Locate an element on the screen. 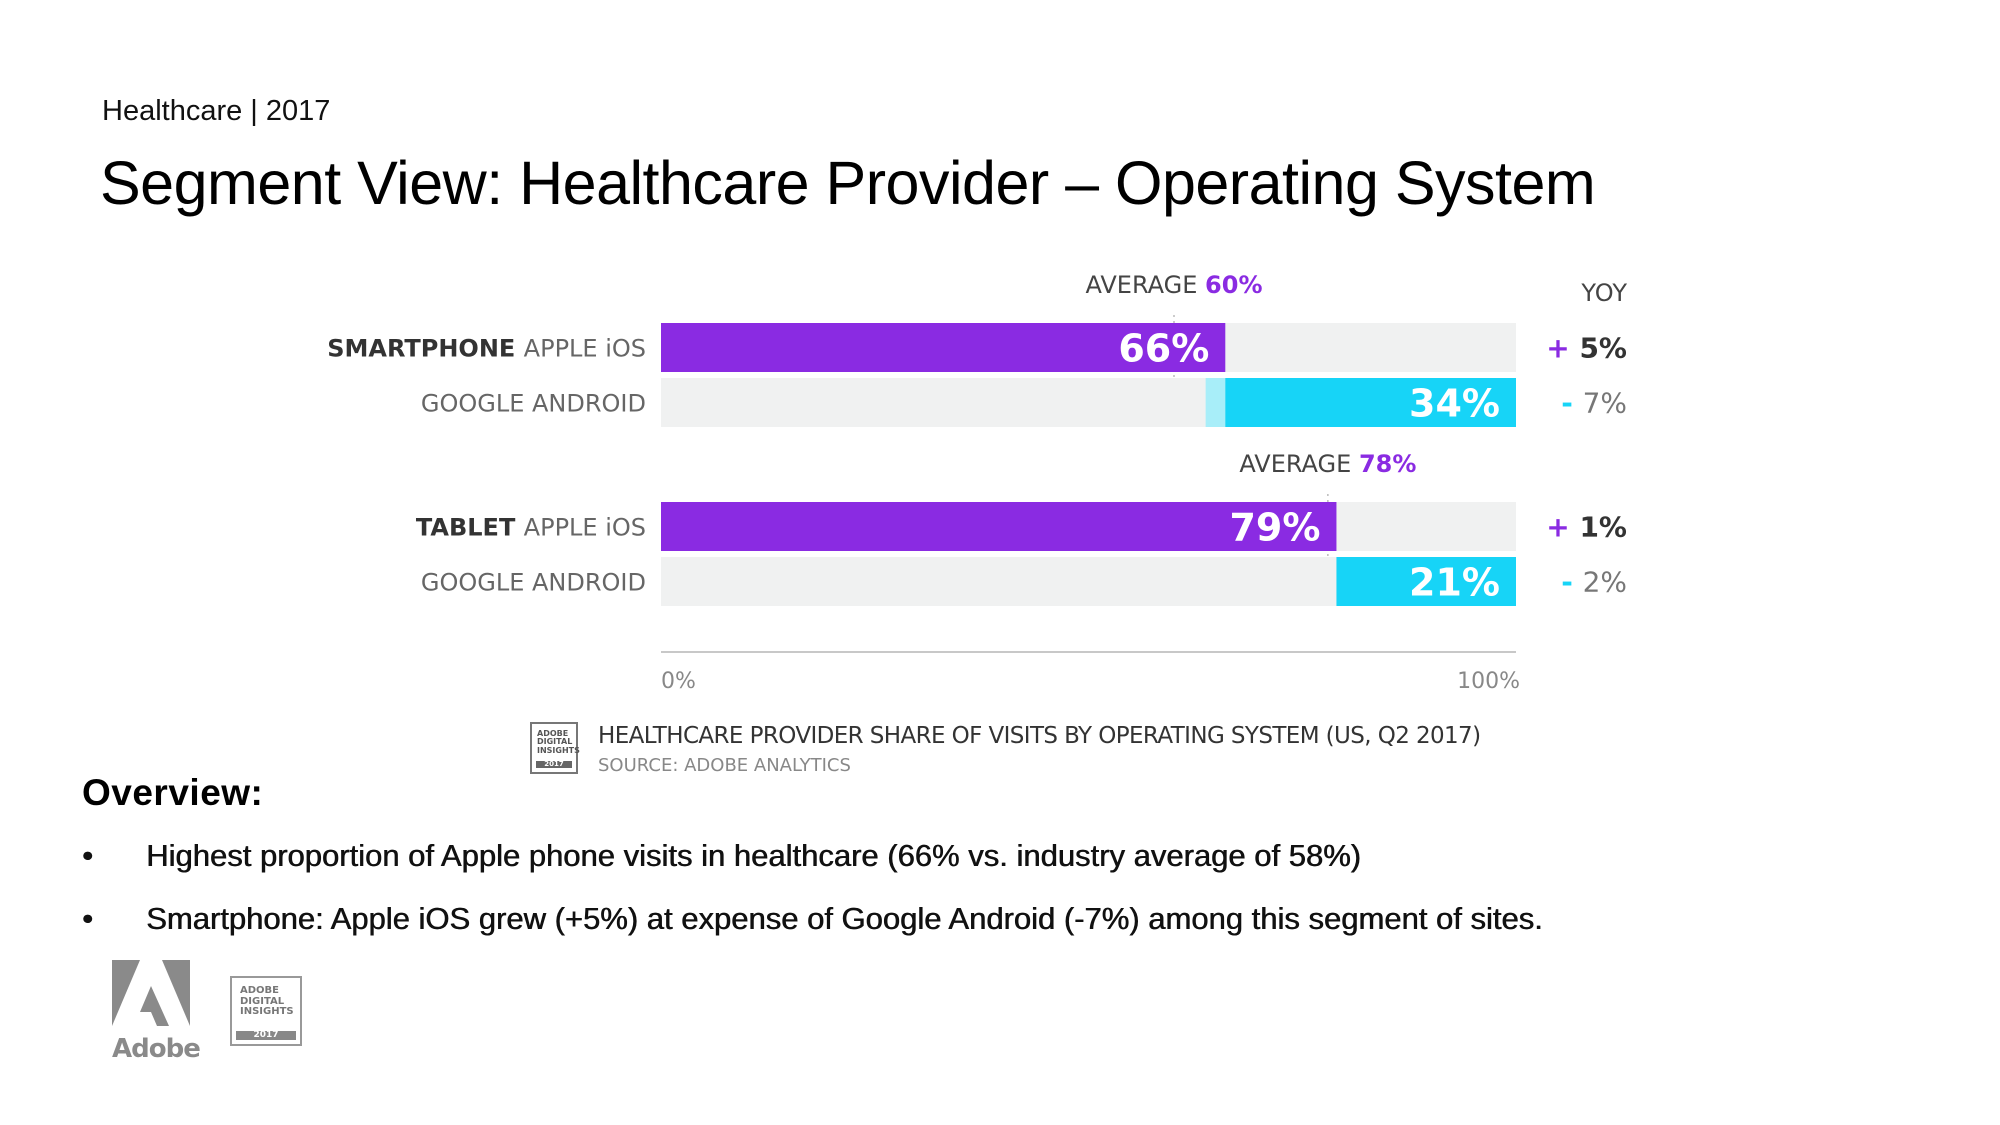 The height and width of the screenshot is (1125, 2000). category-label: SMARTPHONE APPLE iOS is located at coordinates (486, 349).